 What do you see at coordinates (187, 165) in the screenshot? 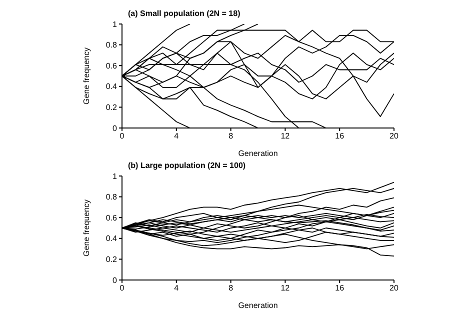
I see `chart-title: (b) Large population (2N = 100)` at bounding box center [187, 165].